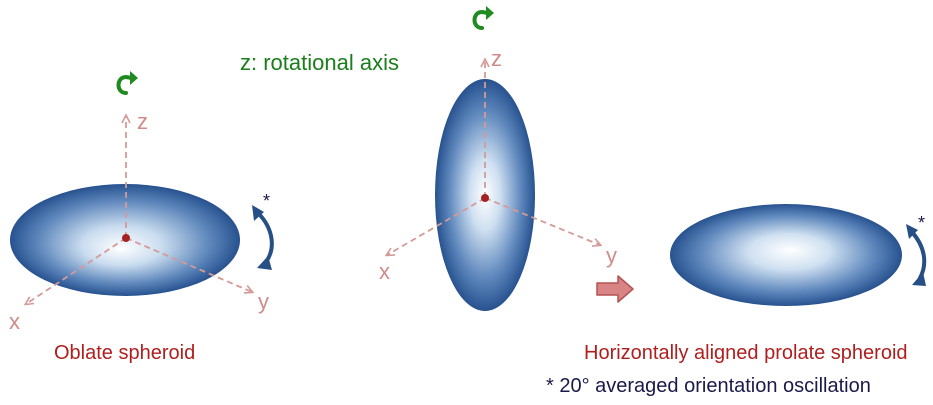  What do you see at coordinates (786, 255) in the screenshot?
I see `horizontal-prolate-spheroid` at bounding box center [786, 255].